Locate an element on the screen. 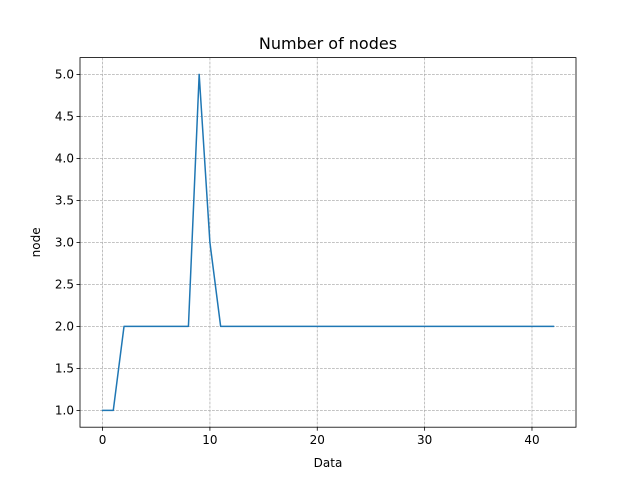  x-tick-label: 30 is located at coordinates (424, 440).